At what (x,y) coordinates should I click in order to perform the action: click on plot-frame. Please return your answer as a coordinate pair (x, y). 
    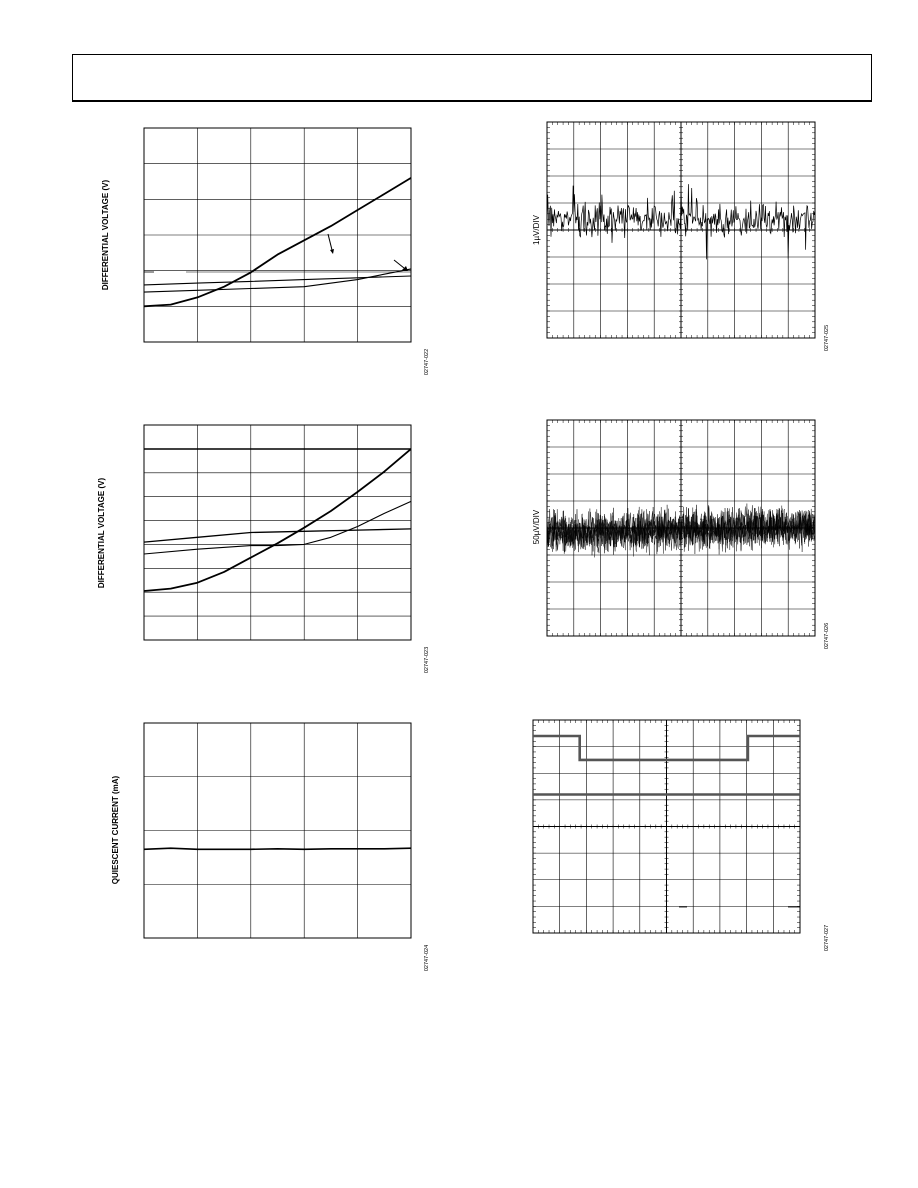
    Looking at the image, I should click on (277, 532).